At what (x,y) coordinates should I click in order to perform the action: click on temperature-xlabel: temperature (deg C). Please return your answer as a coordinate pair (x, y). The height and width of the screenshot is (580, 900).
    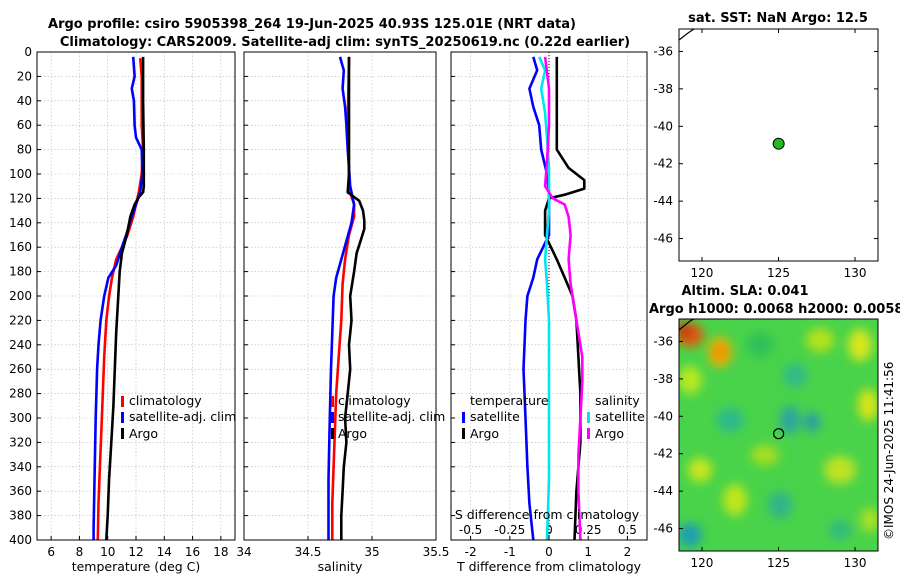
    Looking at the image, I should click on (136, 566).